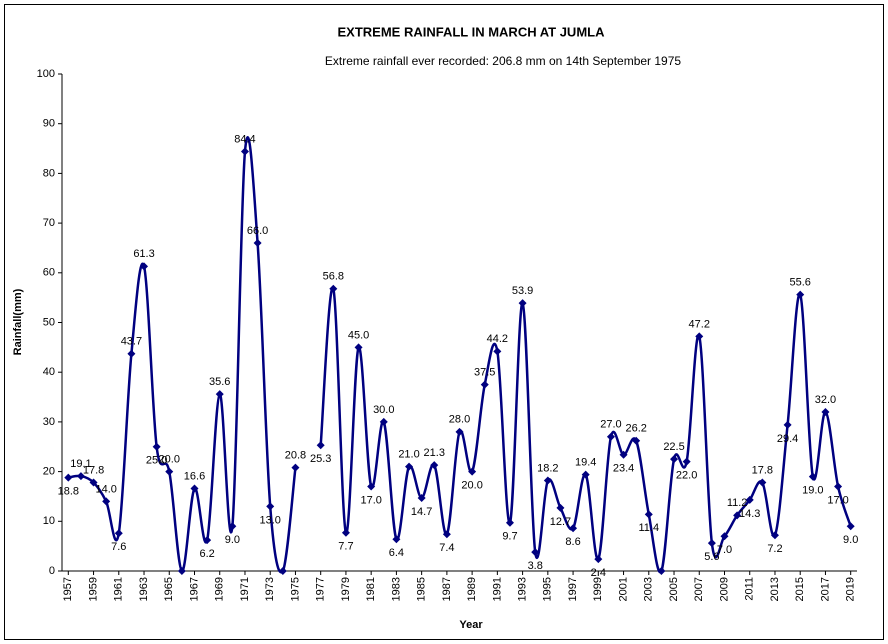  Describe the element at coordinates (560, 522) in the screenshot. I see `data-label: 12.7` at that location.